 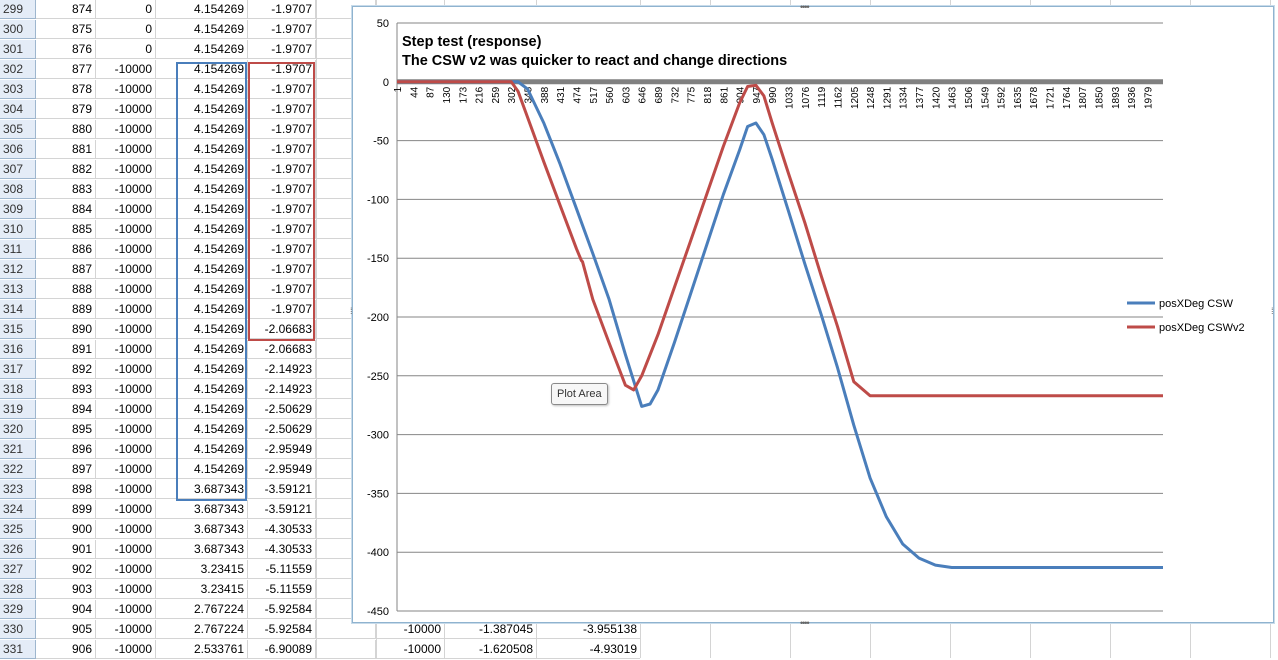 What do you see at coordinates (66, 409) in the screenshot?
I see `cell: 894` at bounding box center [66, 409].